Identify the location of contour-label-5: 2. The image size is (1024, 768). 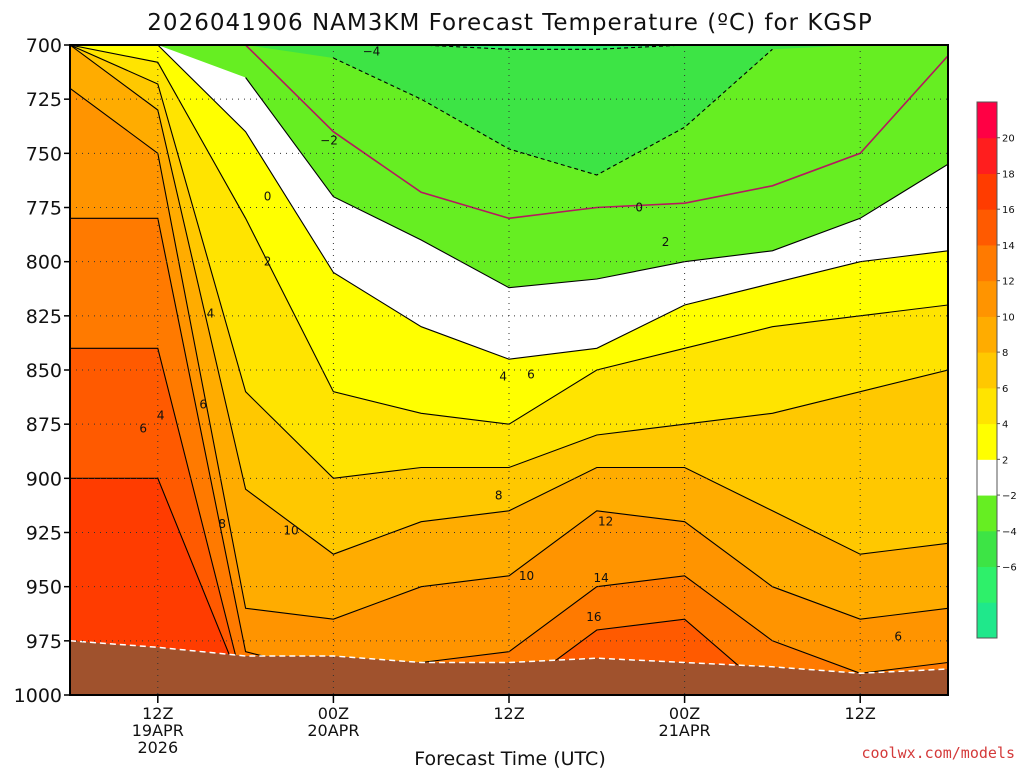
(268, 262).